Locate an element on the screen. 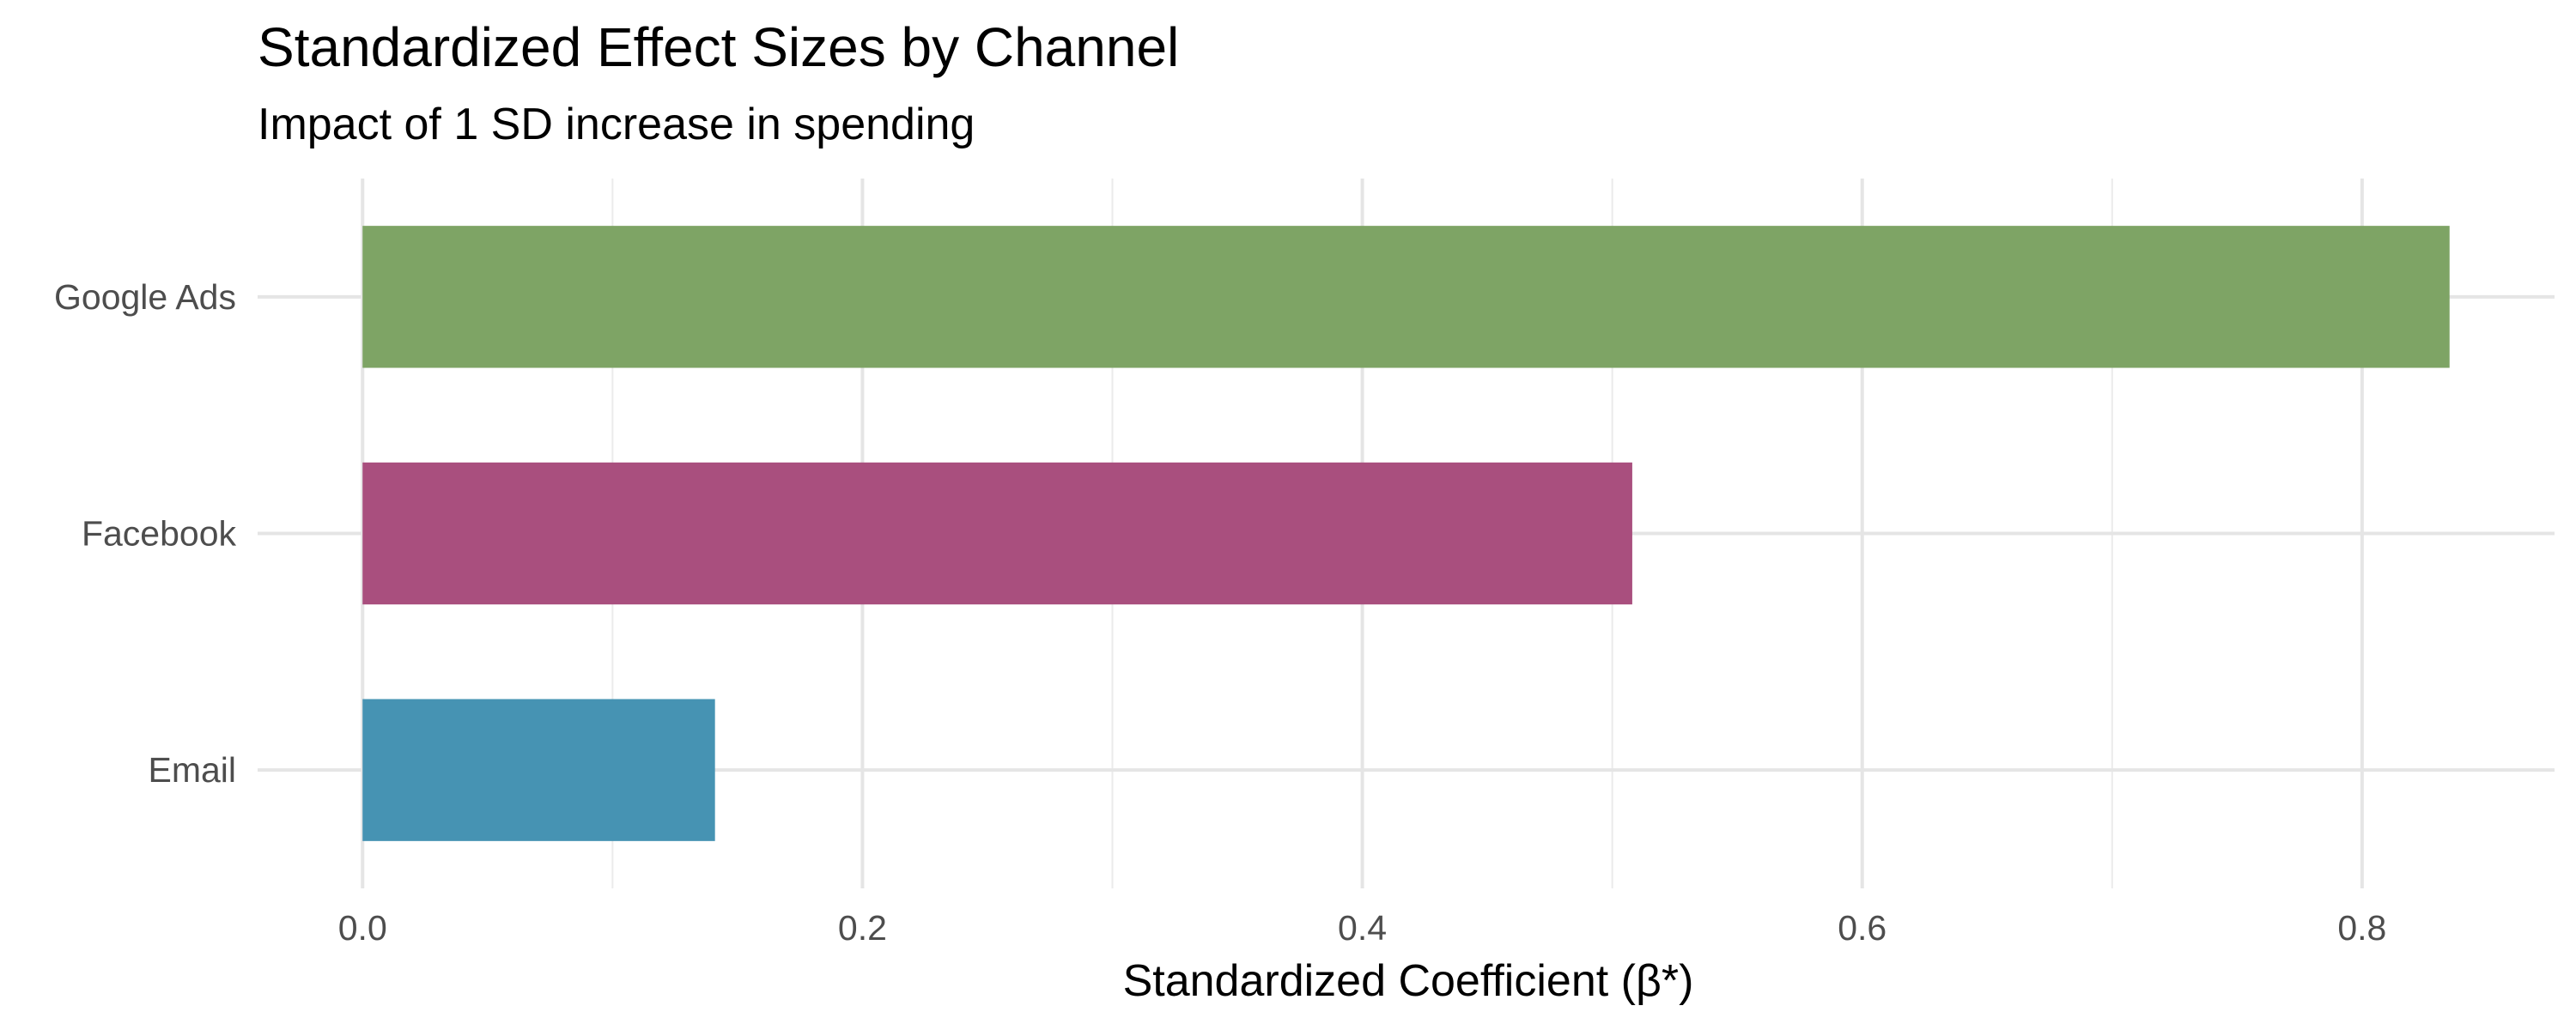  x-tick-label: 0.6 is located at coordinates (1862, 928).